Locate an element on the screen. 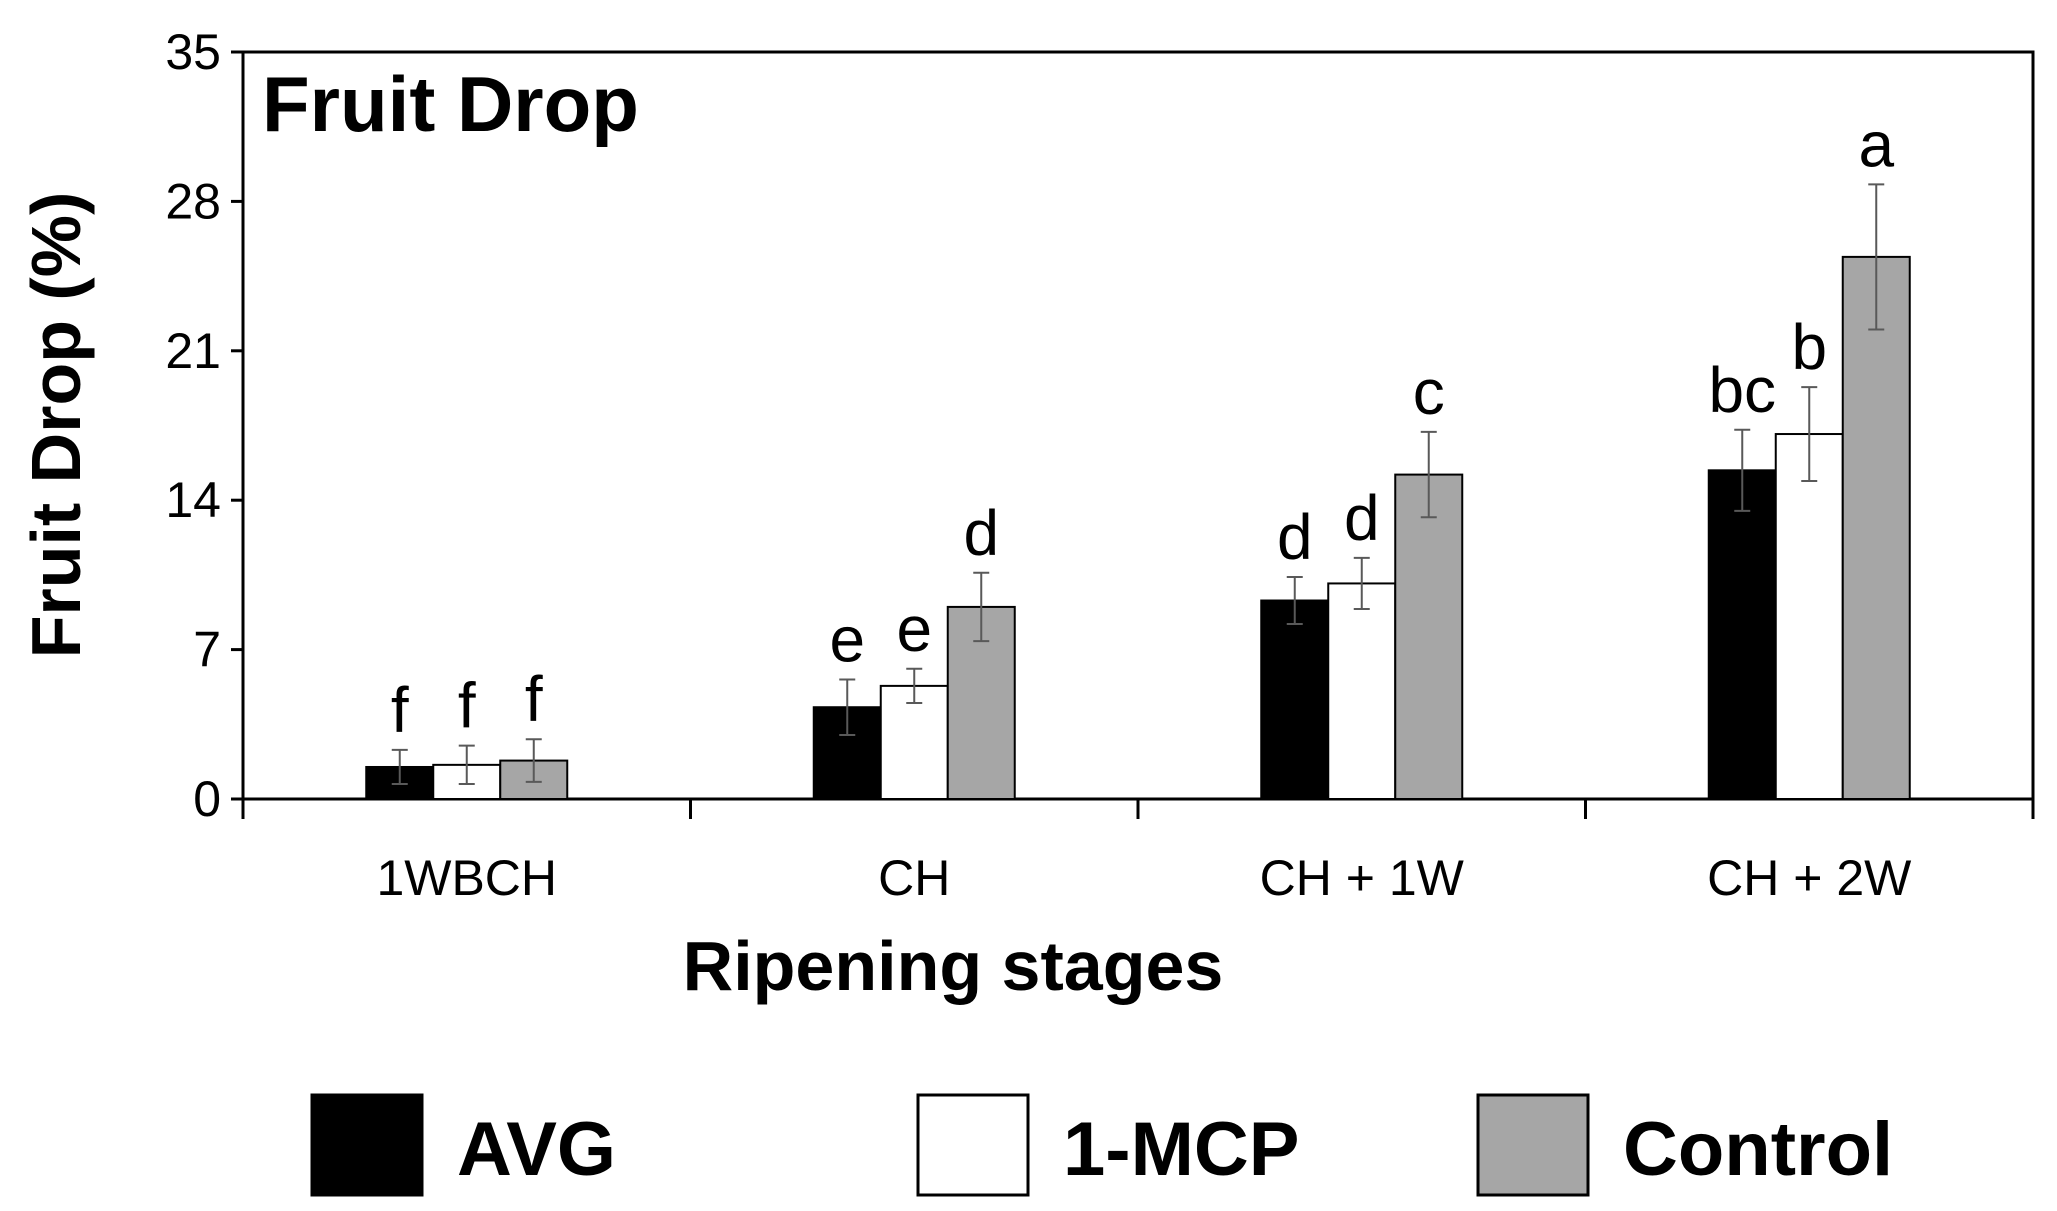 The height and width of the screenshot is (1211, 2057). y-tick-label: 21 is located at coordinates (193, 351).